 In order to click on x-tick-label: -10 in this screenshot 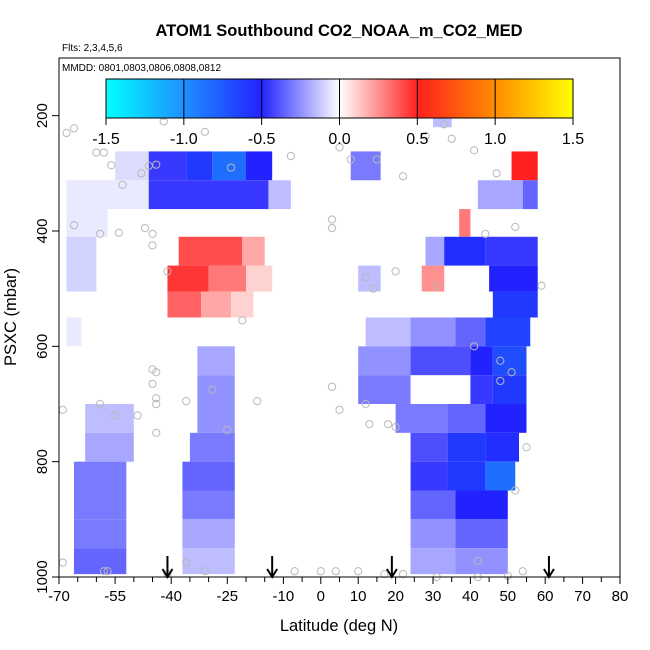, I will do `click(284, 596)`.